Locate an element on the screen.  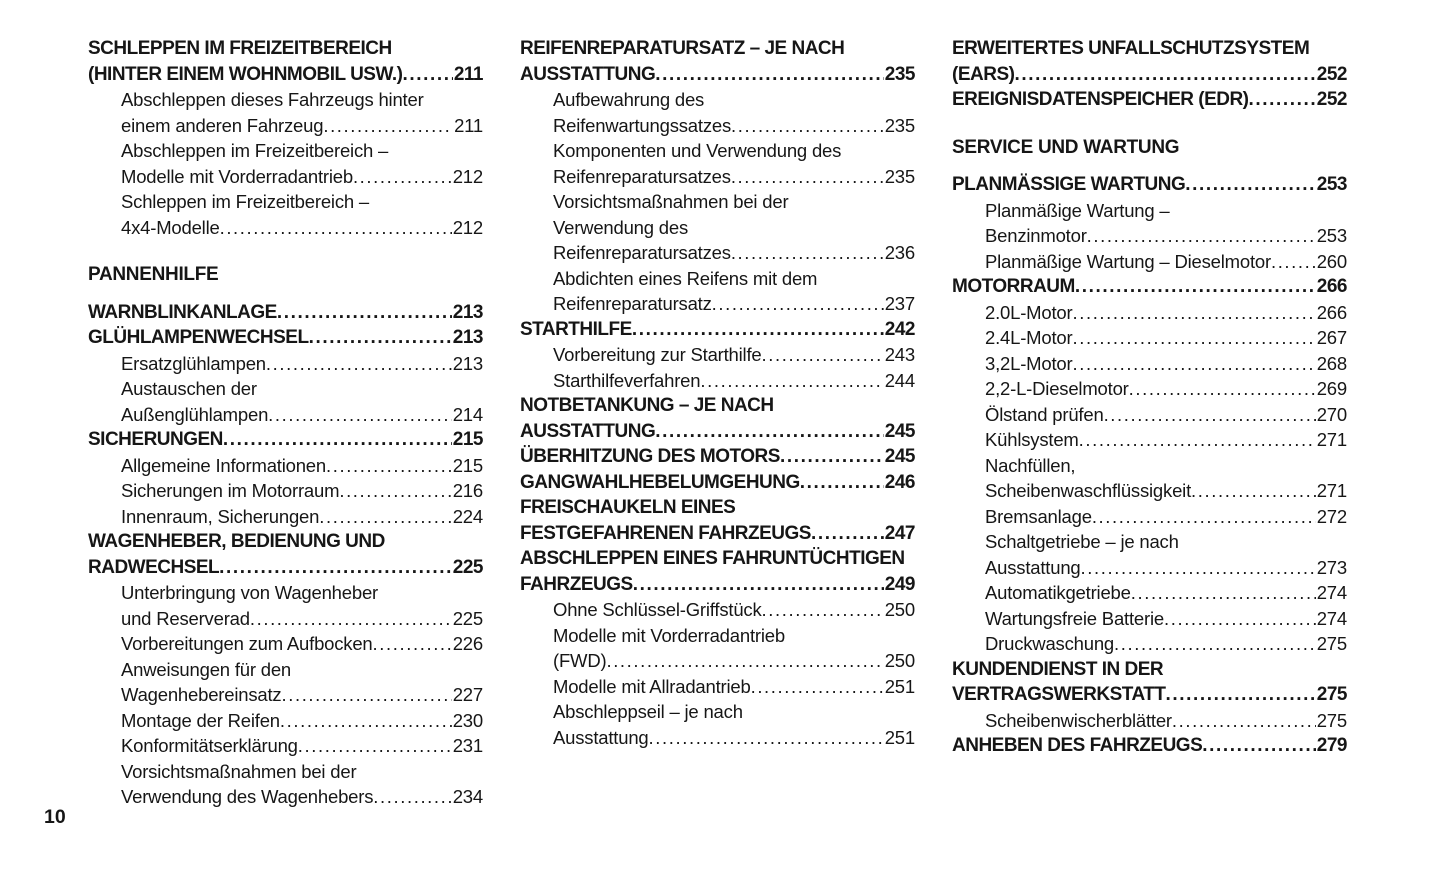
toc-sub-entry: 2.0L-Motor 266 is located at coordinates (1149, 313).